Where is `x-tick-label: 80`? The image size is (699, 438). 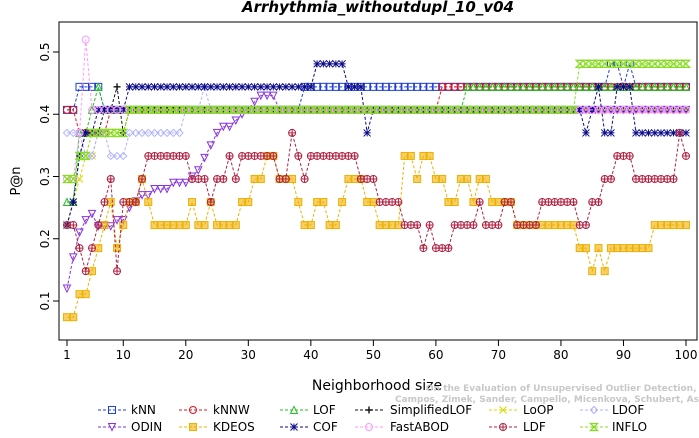
x-tick-label: 80 is located at coordinates (560, 355).